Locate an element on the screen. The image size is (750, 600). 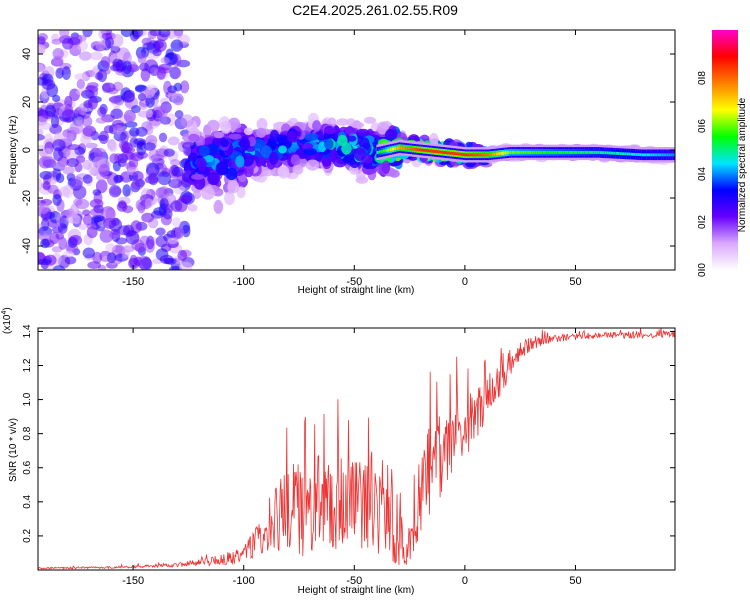
spectrogram-y-tick-label: 0 is located at coordinates (27, 150).